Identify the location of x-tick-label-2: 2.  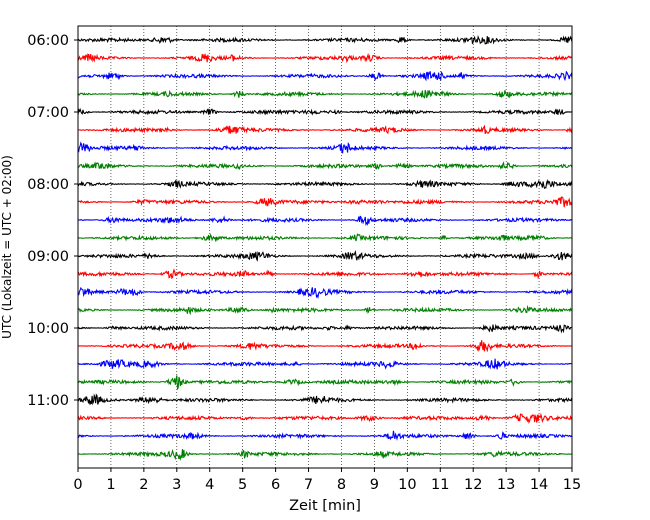
(143, 485).